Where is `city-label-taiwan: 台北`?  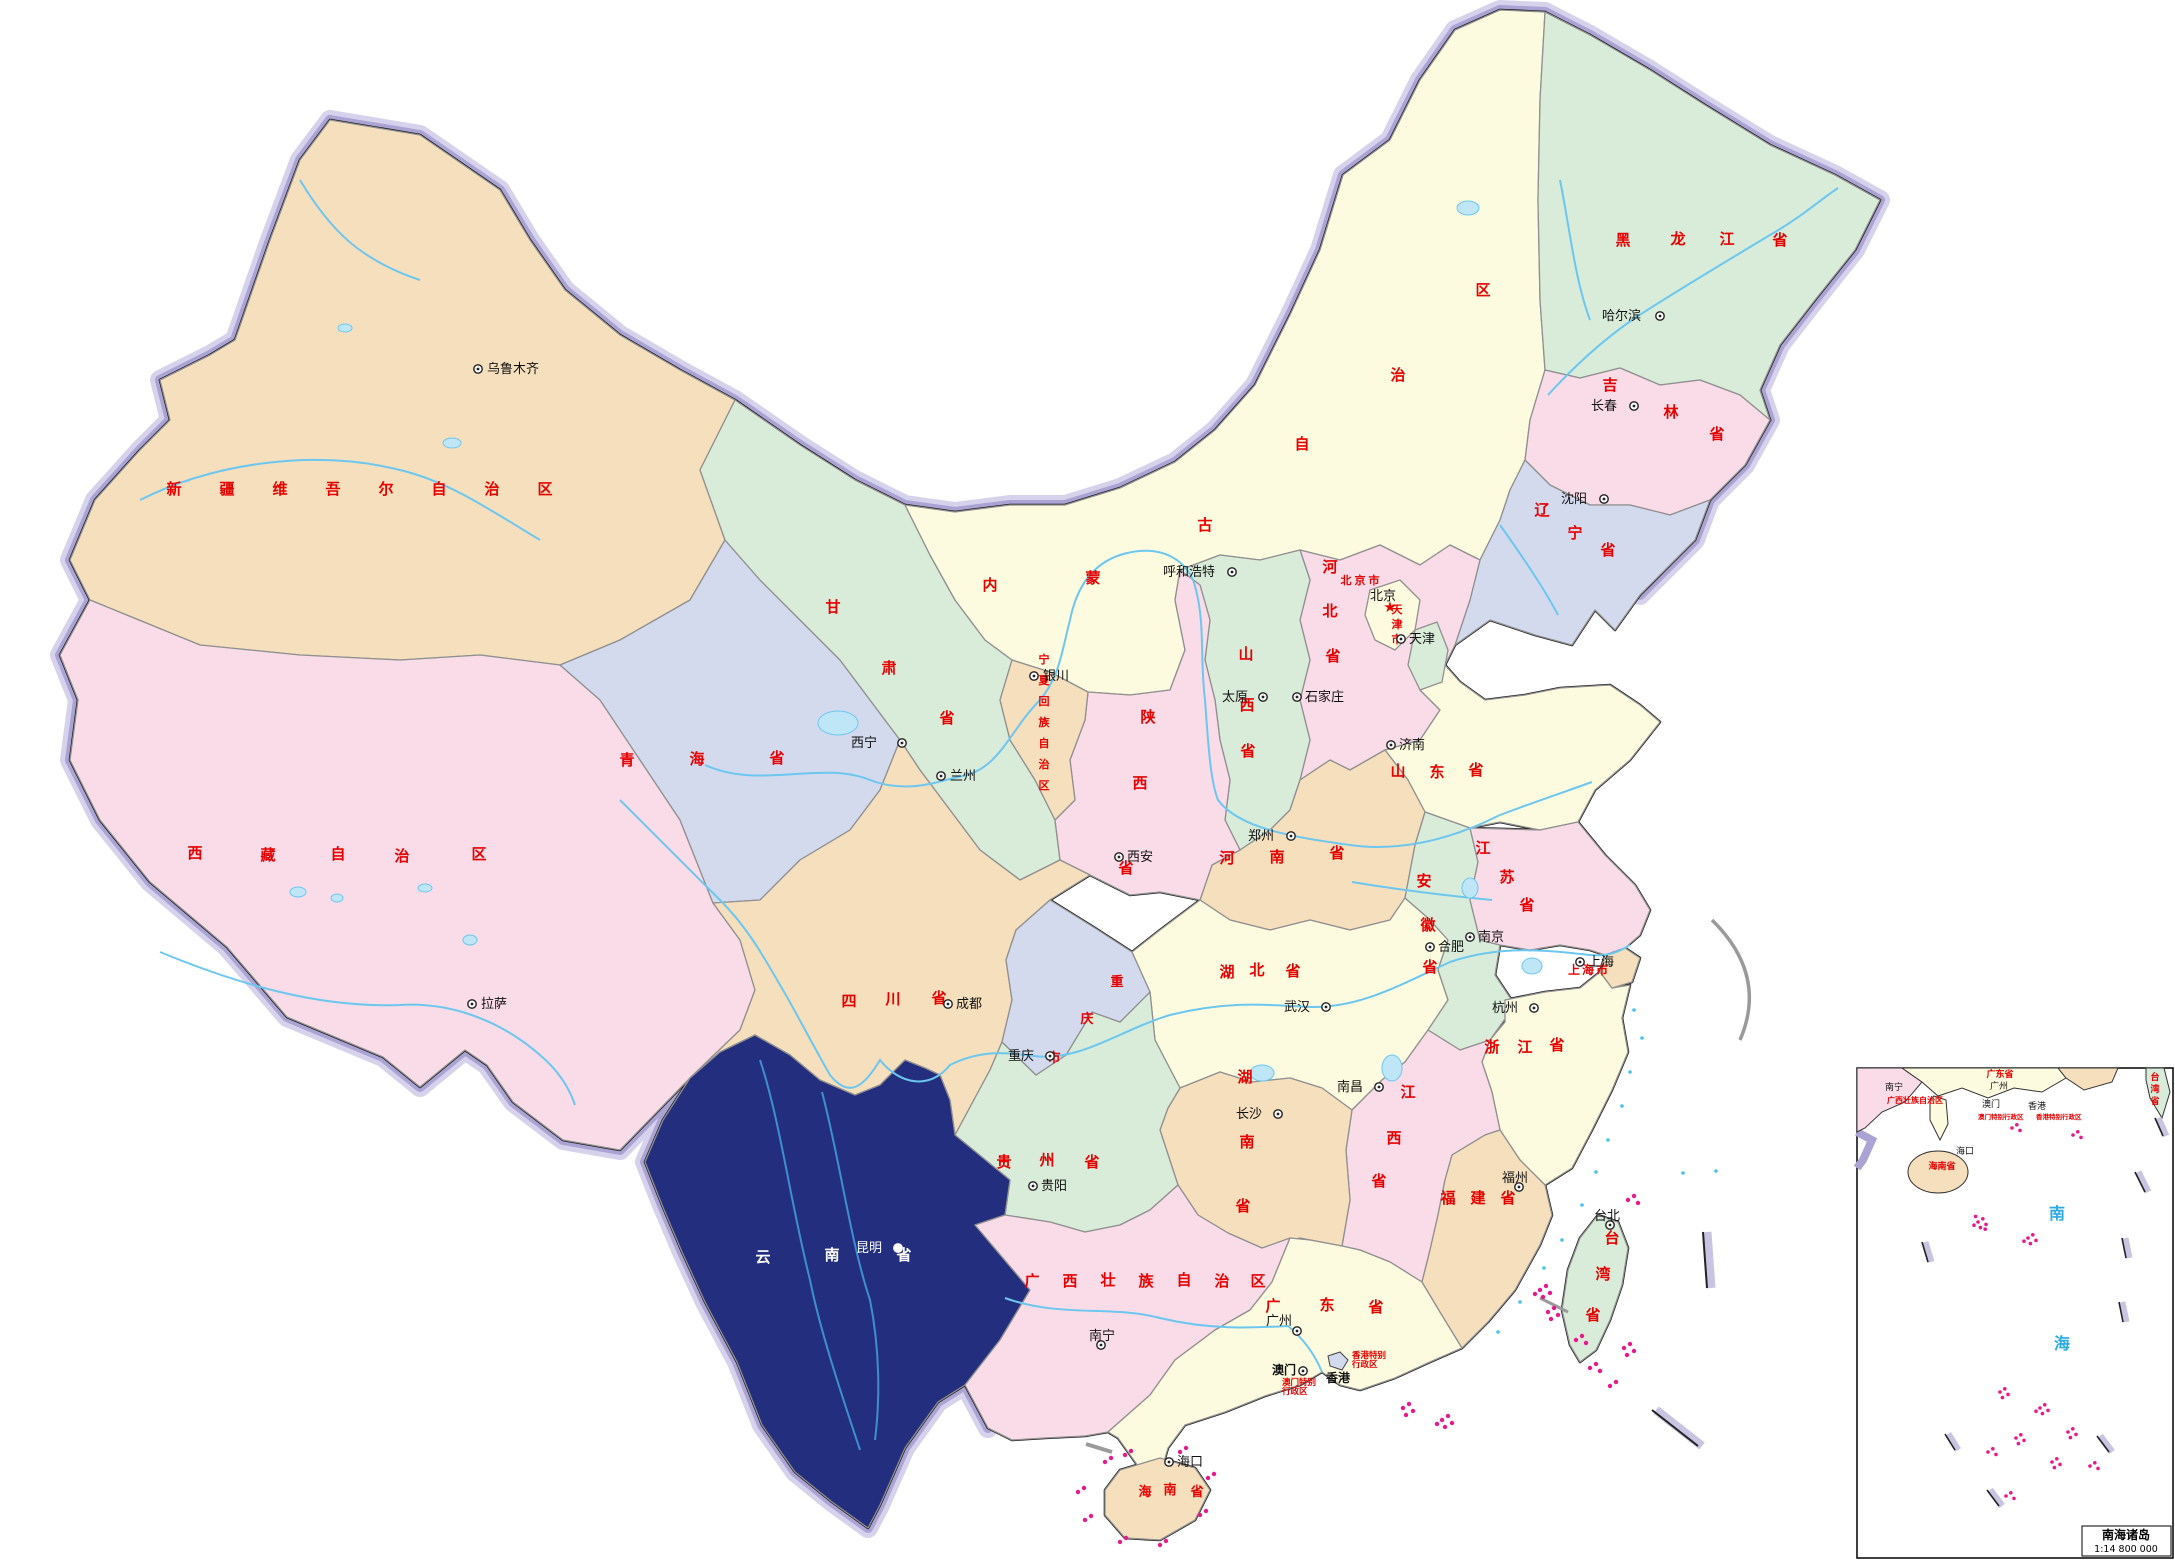
city-label-taiwan: 台北 is located at coordinates (1607, 1216).